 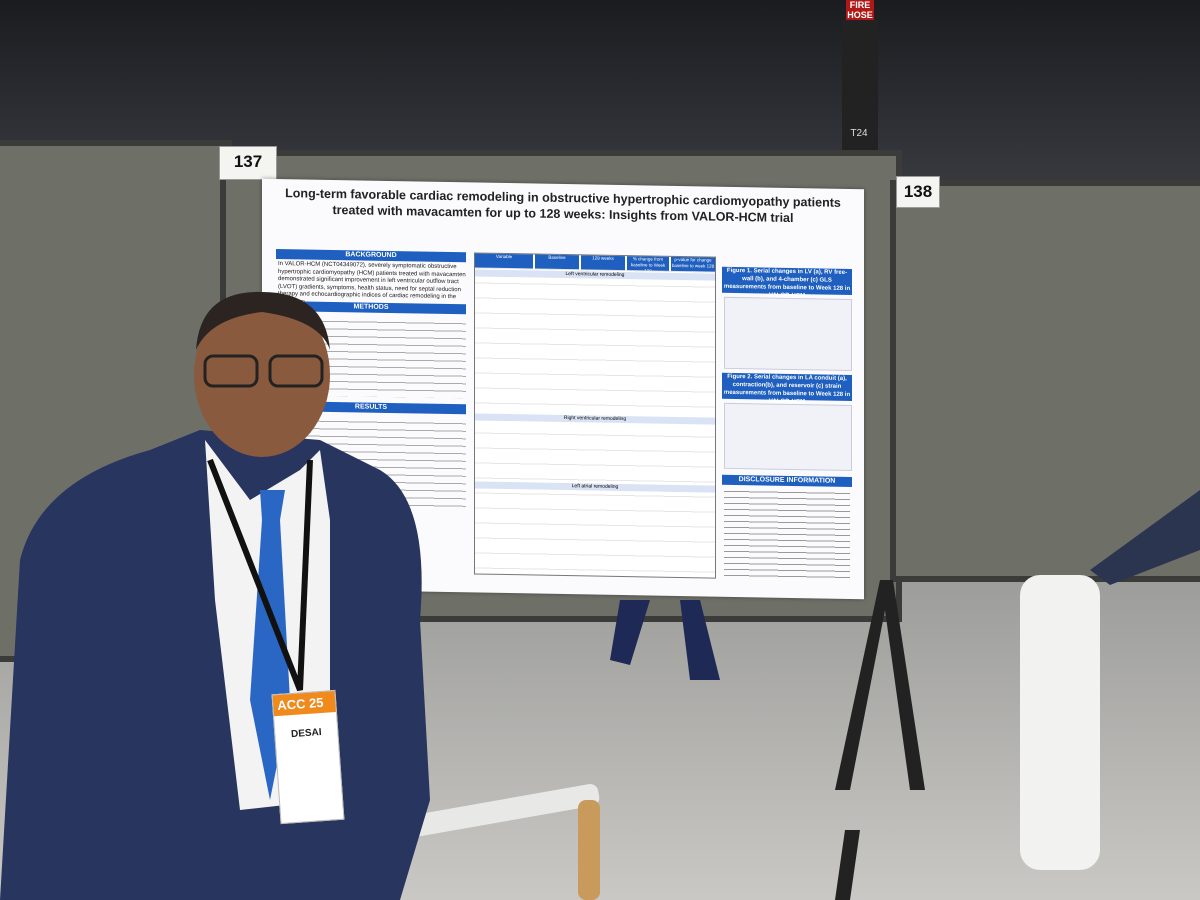 What do you see at coordinates (308, 757) in the screenshot?
I see `name-badge: ACC 25 DESAI` at bounding box center [308, 757].